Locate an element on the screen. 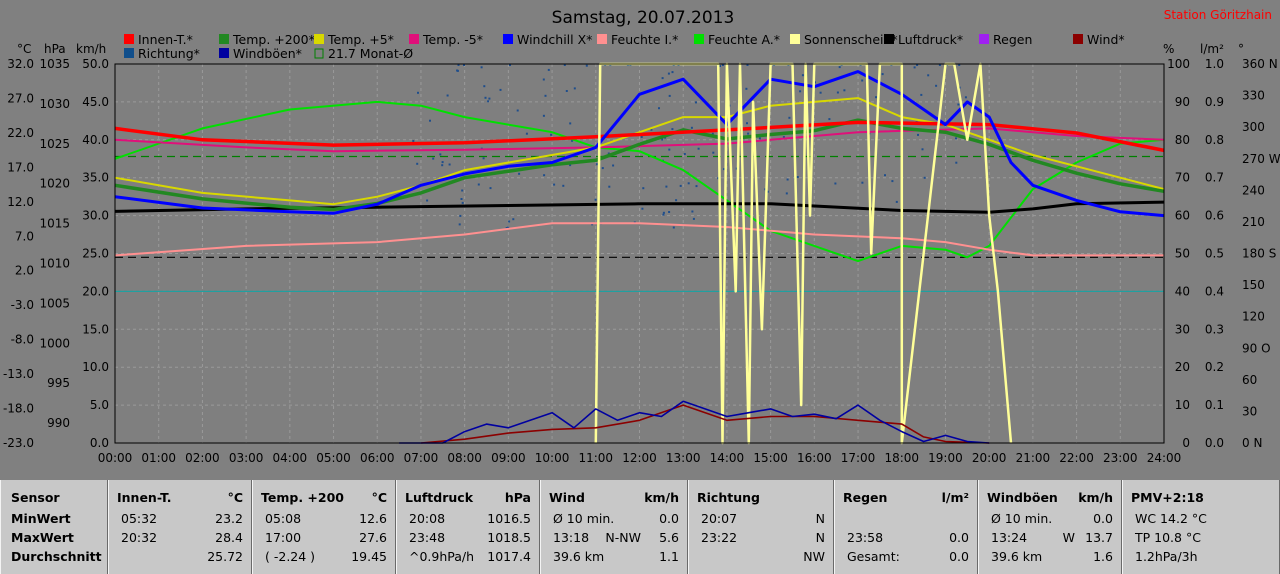 The height and width of the screenshot is (574, 1280). y-tick-rain: 0.8 is located at coordinates (1214, 140).